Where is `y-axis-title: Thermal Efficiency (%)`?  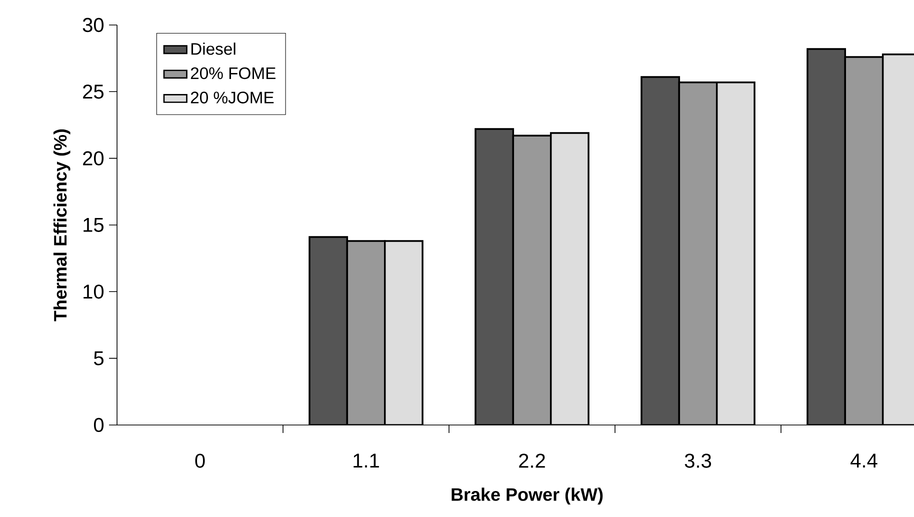 y-axis-title: Thermal Efficiency (%) is located at coordinates (61, 225).